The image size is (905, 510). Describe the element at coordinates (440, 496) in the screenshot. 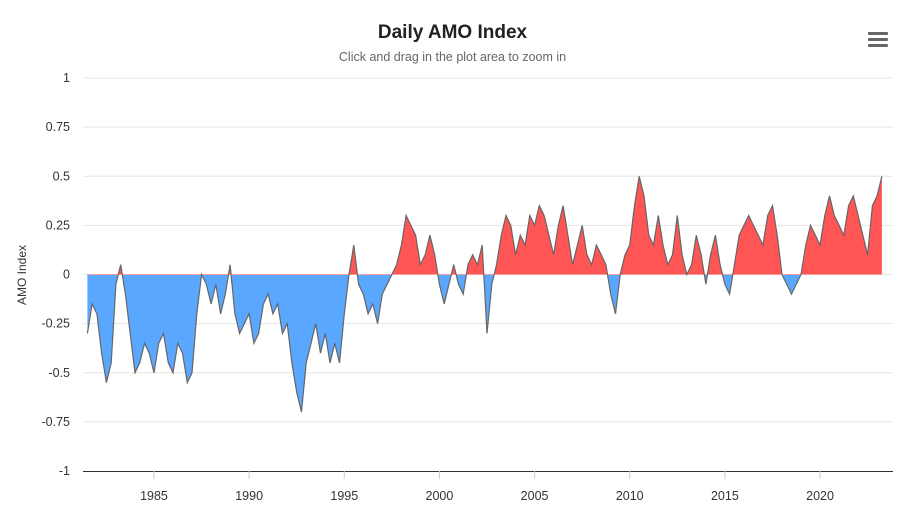

I see `x-tick-label: 2000` at that location.